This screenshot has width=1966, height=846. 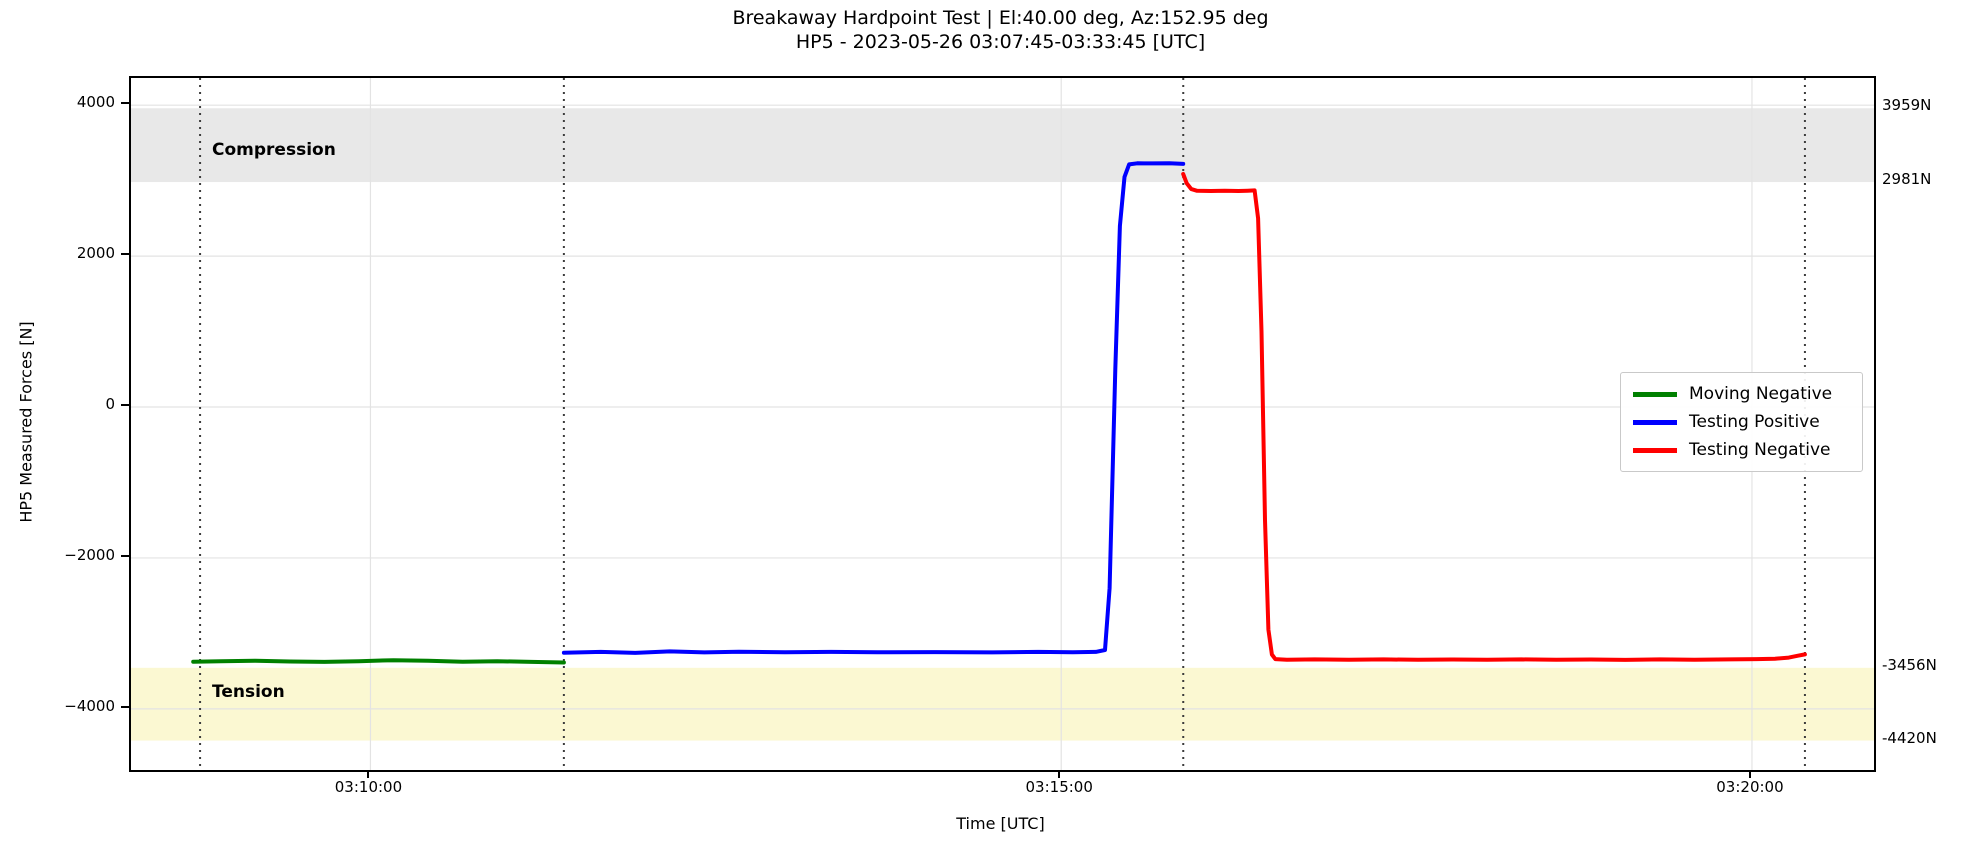 I want to click on compression-band-label: Compression, so click(x=274, y=149).